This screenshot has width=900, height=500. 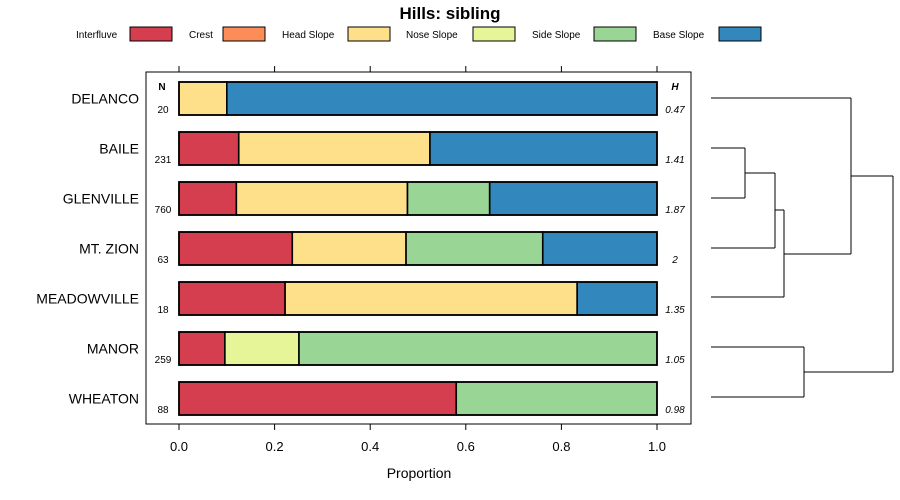 What do you see at coordinates (556, 35) in the screenshot?
I see `legend-label-side-slope: Side Slope` at bounding box center [556, 35].